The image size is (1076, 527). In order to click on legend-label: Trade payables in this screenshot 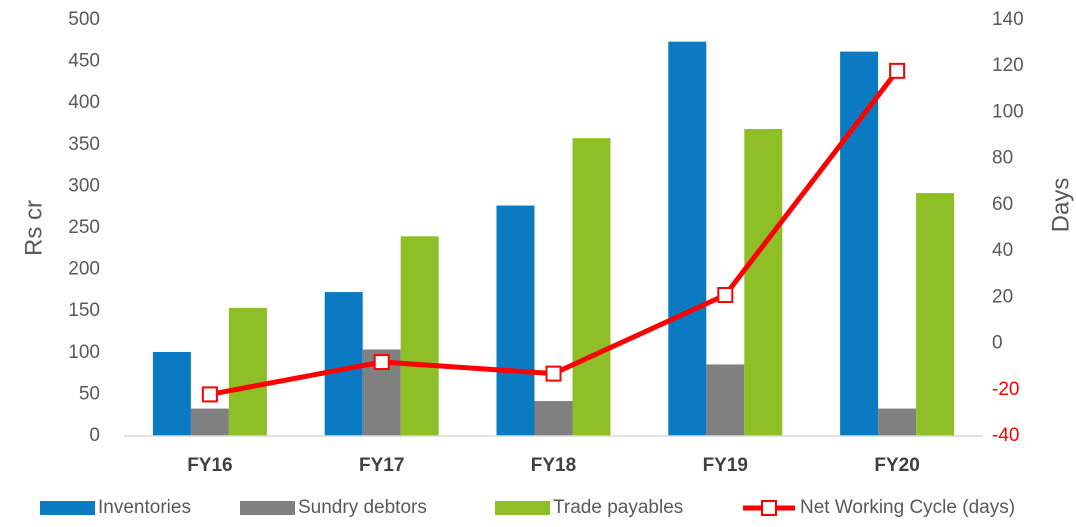, I will do `click(618, 507)`.